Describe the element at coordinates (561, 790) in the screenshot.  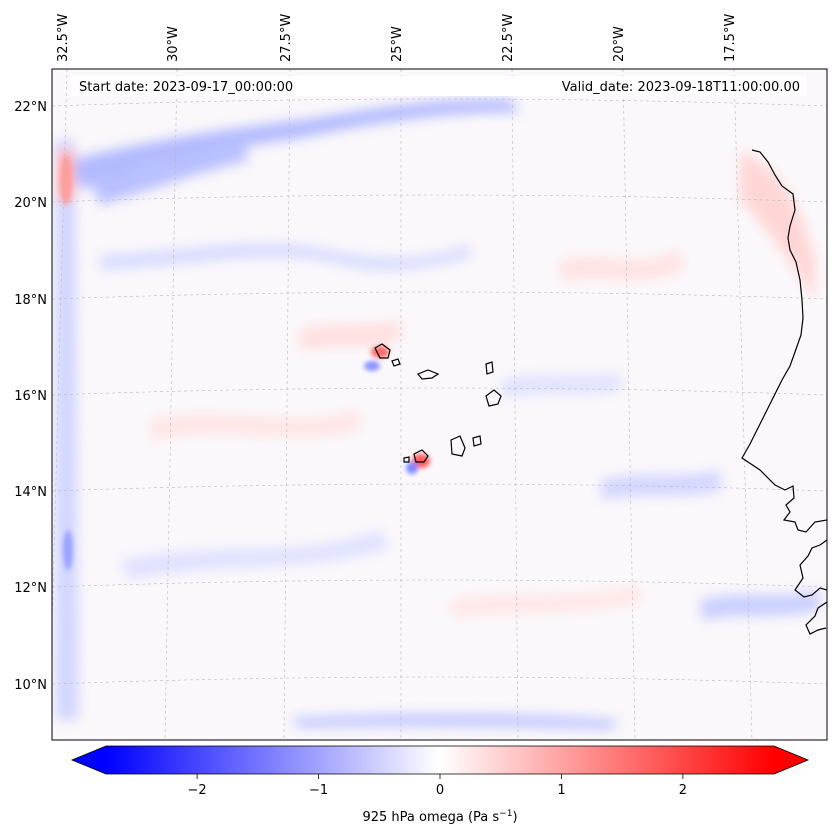
I see `colorbar-tick-label: 1` at that location.